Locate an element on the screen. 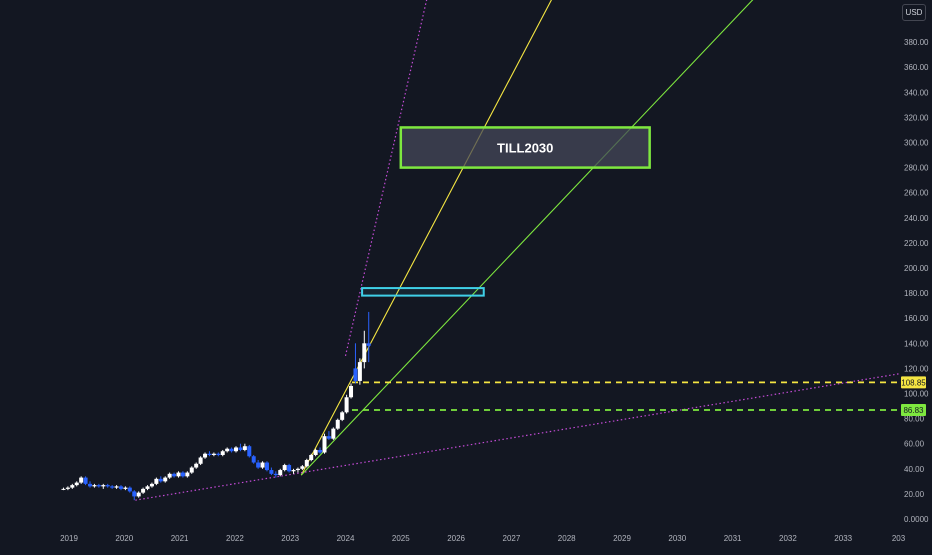 The image size is (932, 555). x-tick-label: 2029 is located at coordinates (622, 538).